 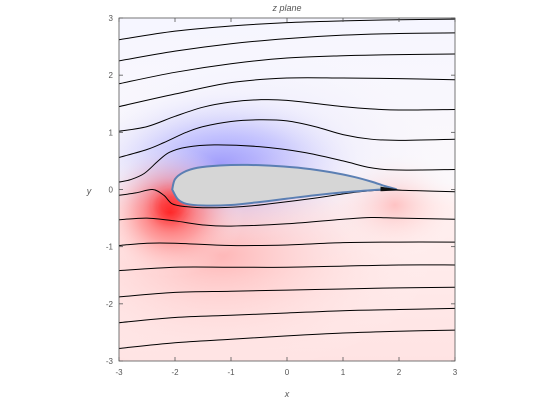 I want to click on trailing-edge-pressure-region, so click(x=390, y=205).